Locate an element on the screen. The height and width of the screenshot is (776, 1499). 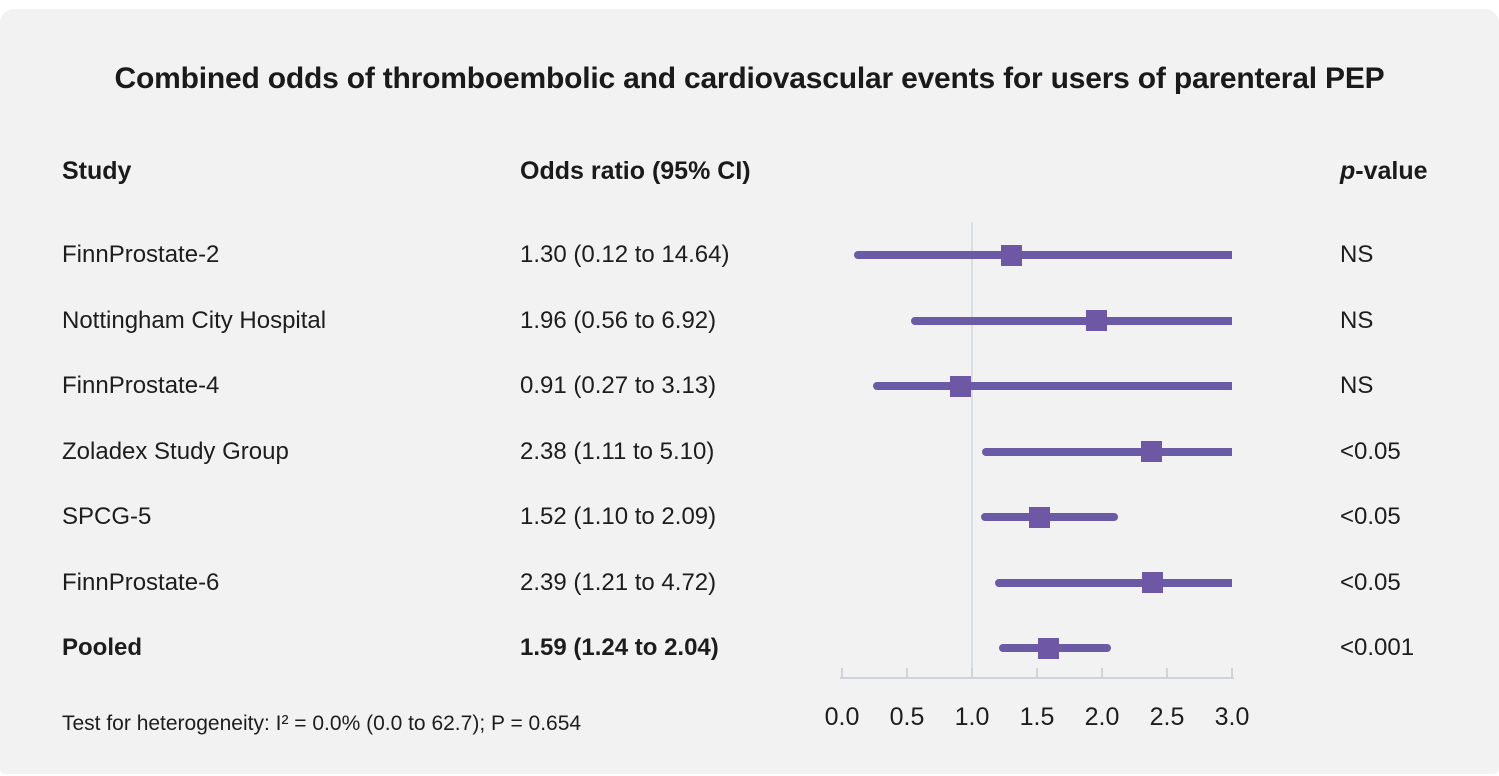
p-value-header-italic-p: p is located at coordinates (1348, 171).